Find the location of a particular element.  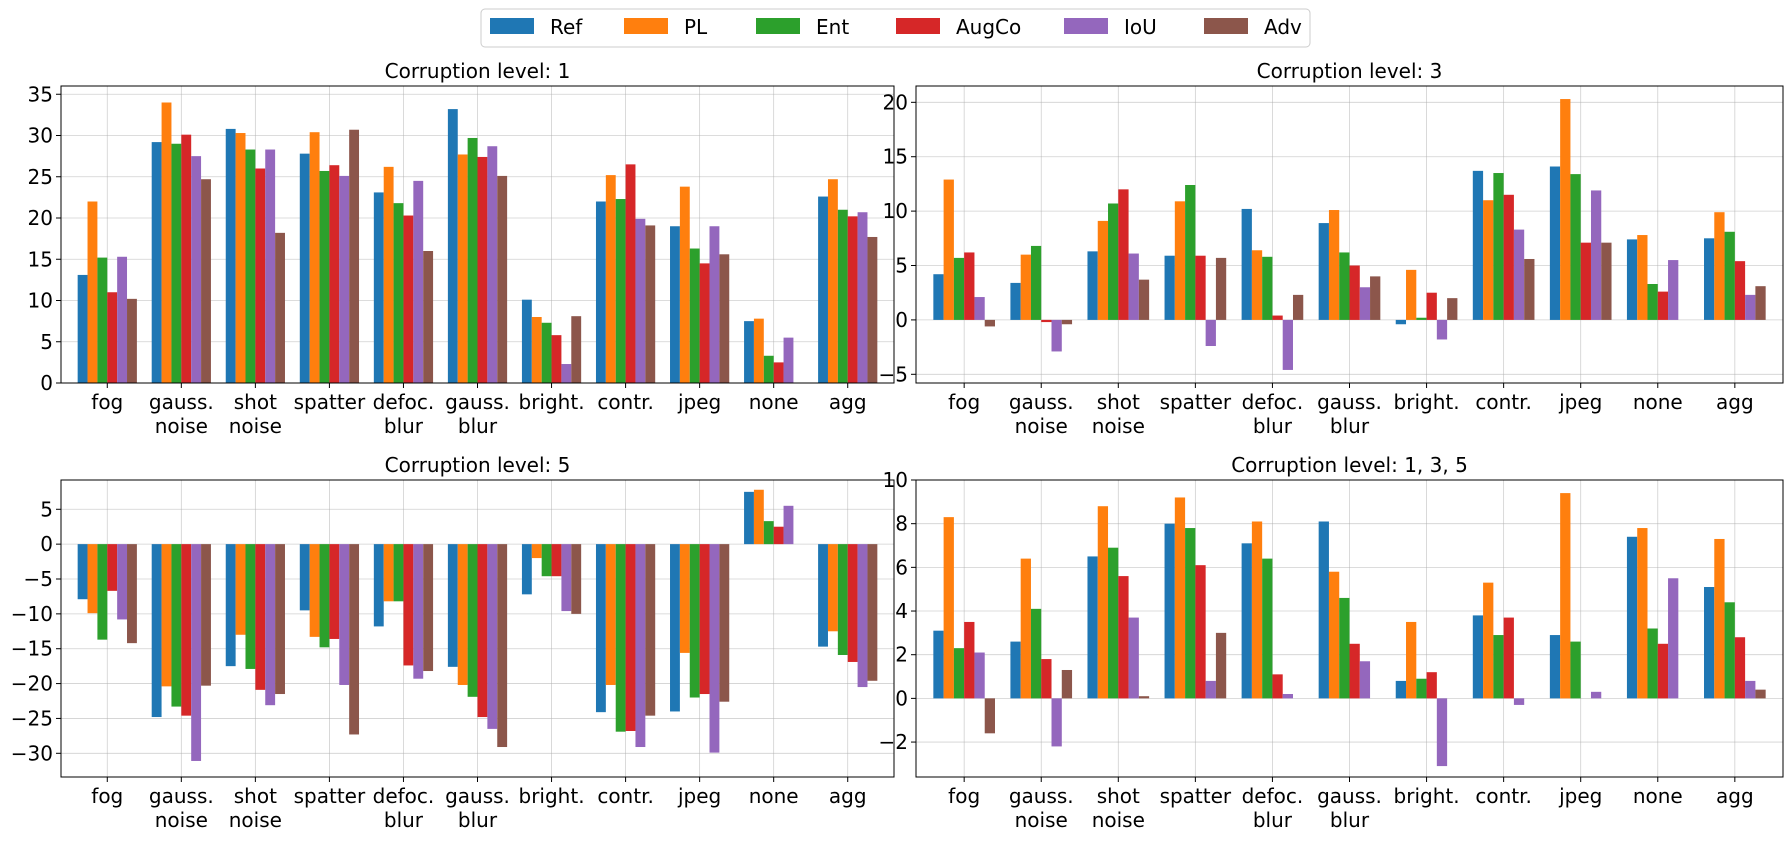

bar-iou-fog is located at coordinates (979, 308).